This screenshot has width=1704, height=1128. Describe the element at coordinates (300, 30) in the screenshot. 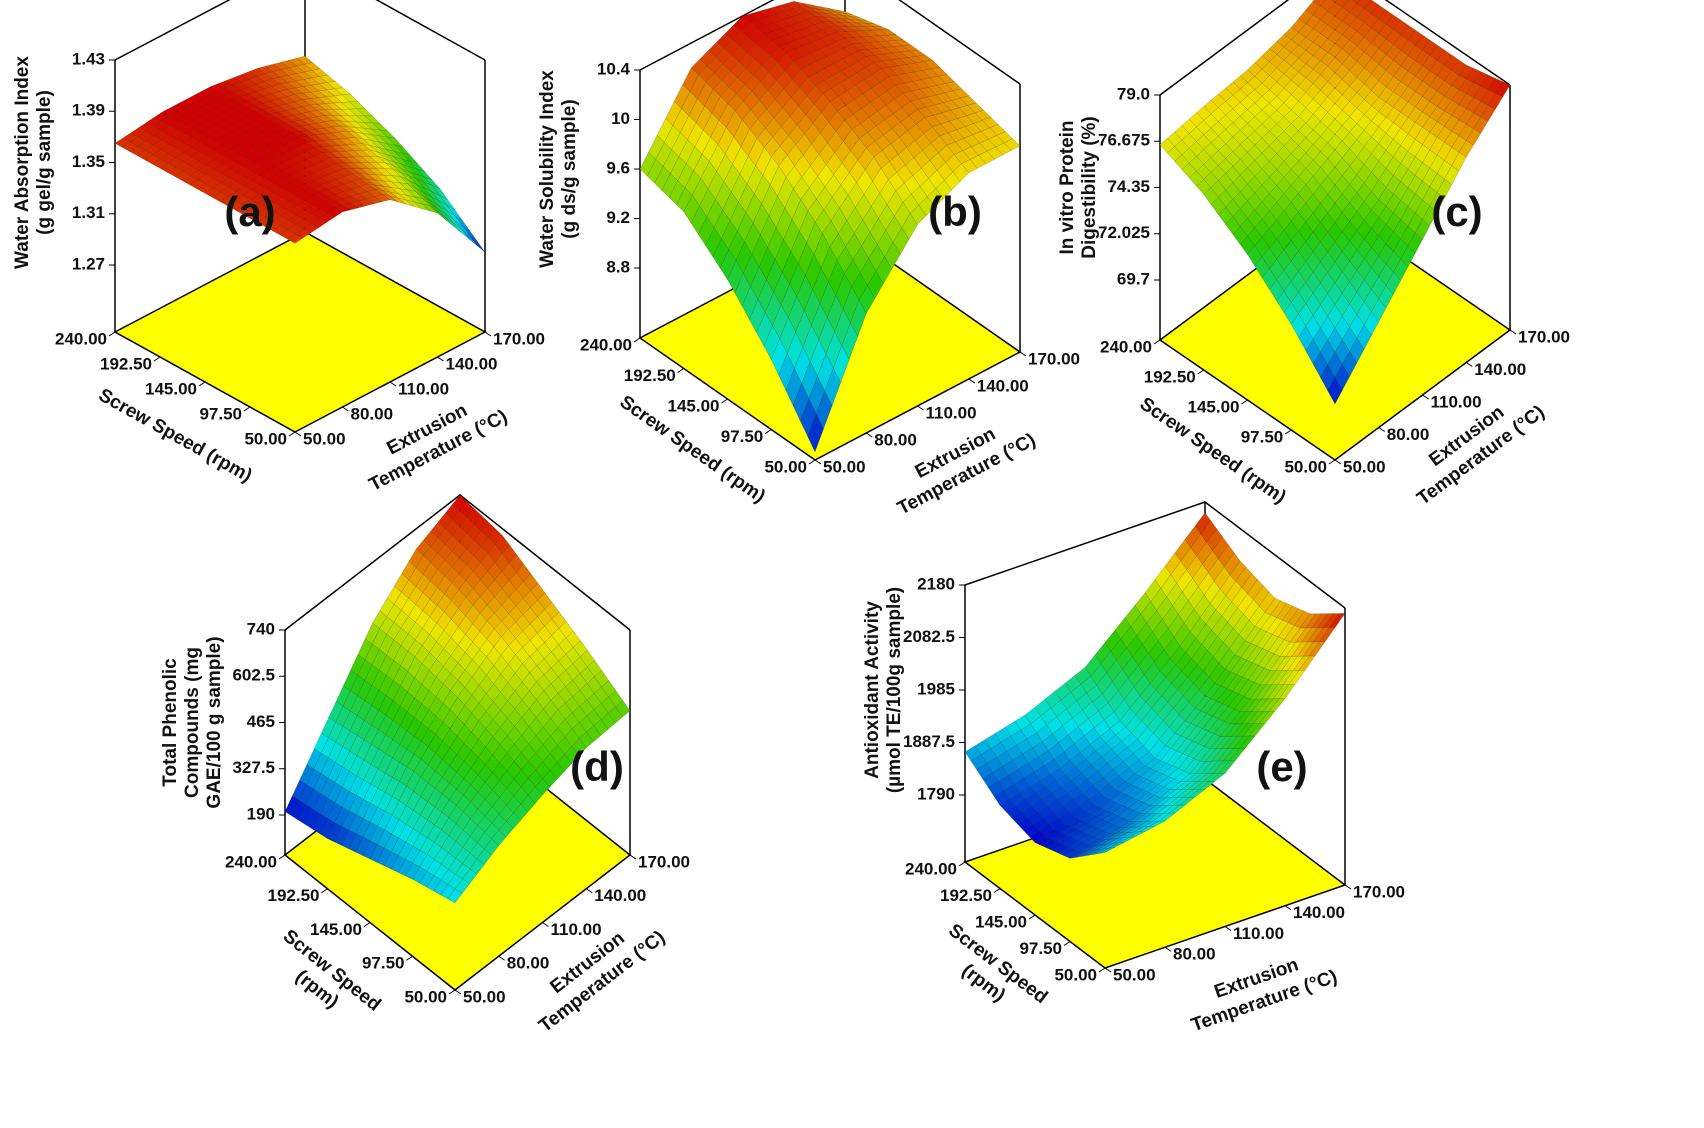

I see `box-edge` at that location.